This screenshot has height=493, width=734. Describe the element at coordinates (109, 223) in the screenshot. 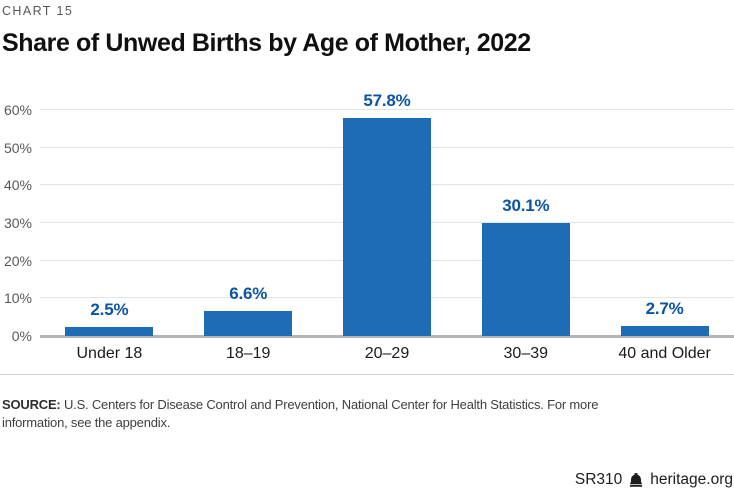

I see `bar-column: 2.5%` at that location.